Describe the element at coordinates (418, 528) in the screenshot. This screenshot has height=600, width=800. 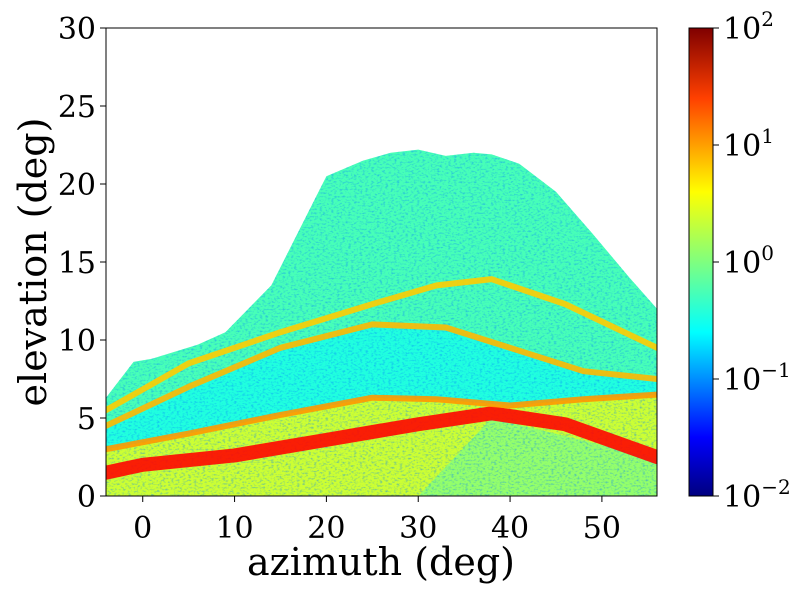
I see `x-tick-label: 30` at that location.